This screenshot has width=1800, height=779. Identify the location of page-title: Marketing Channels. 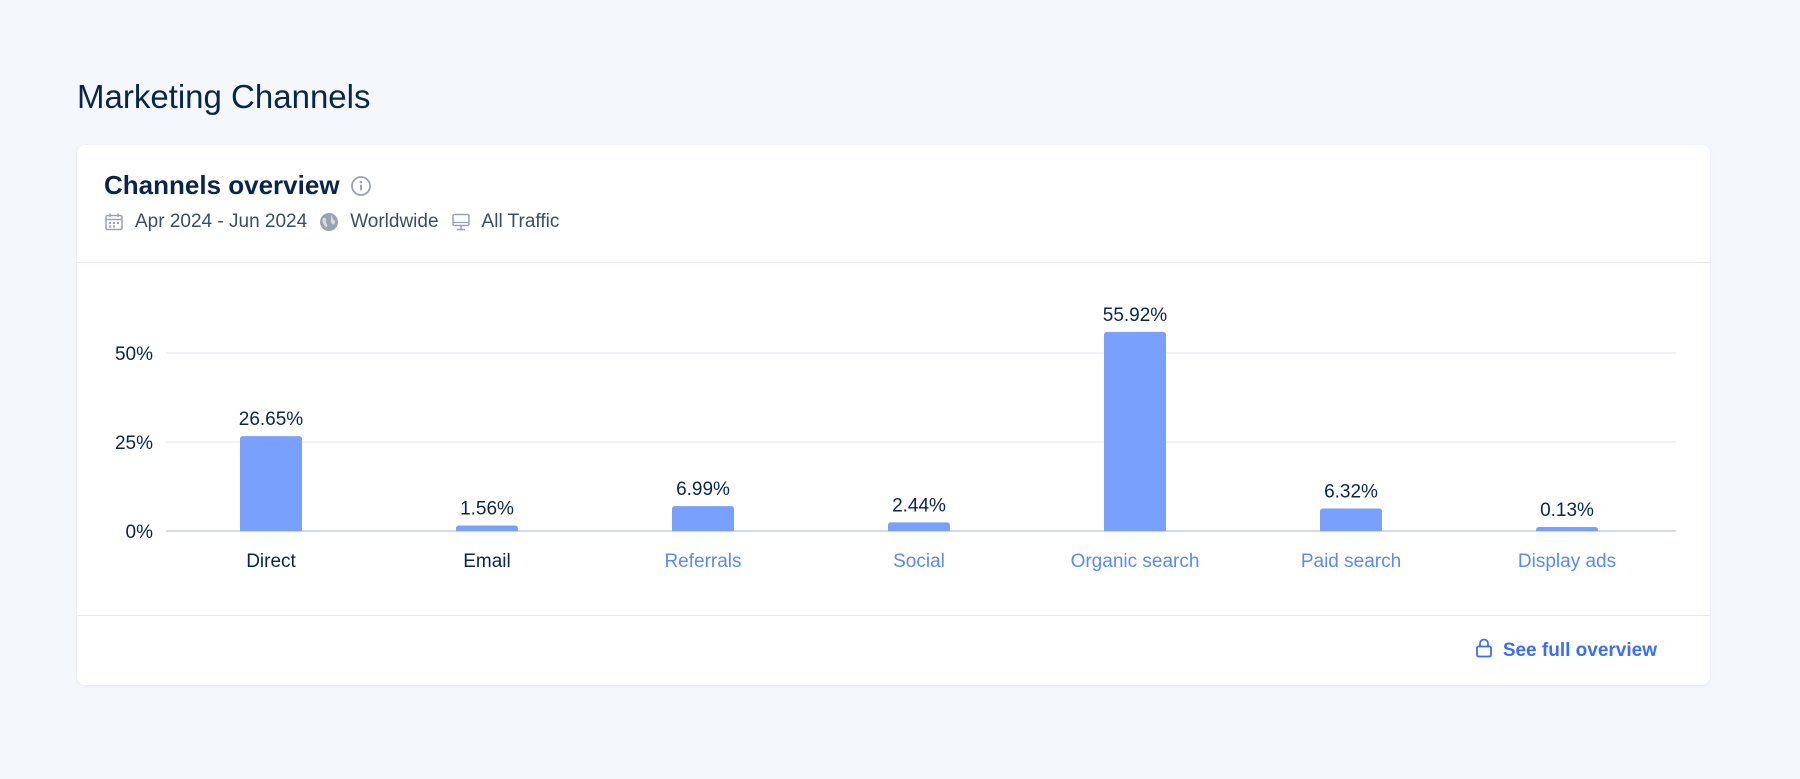
(224, 96).